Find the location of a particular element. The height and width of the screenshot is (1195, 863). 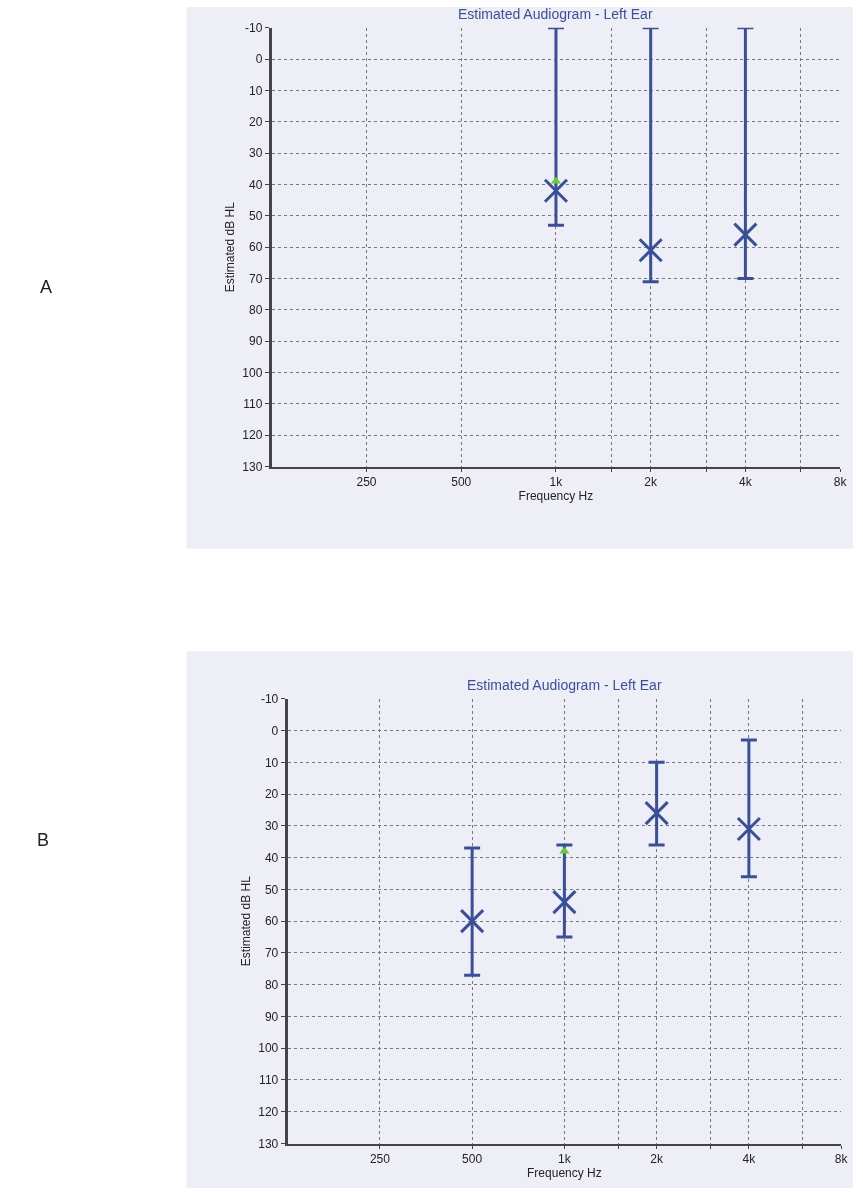

text: B is located at coordinates (43, 840).